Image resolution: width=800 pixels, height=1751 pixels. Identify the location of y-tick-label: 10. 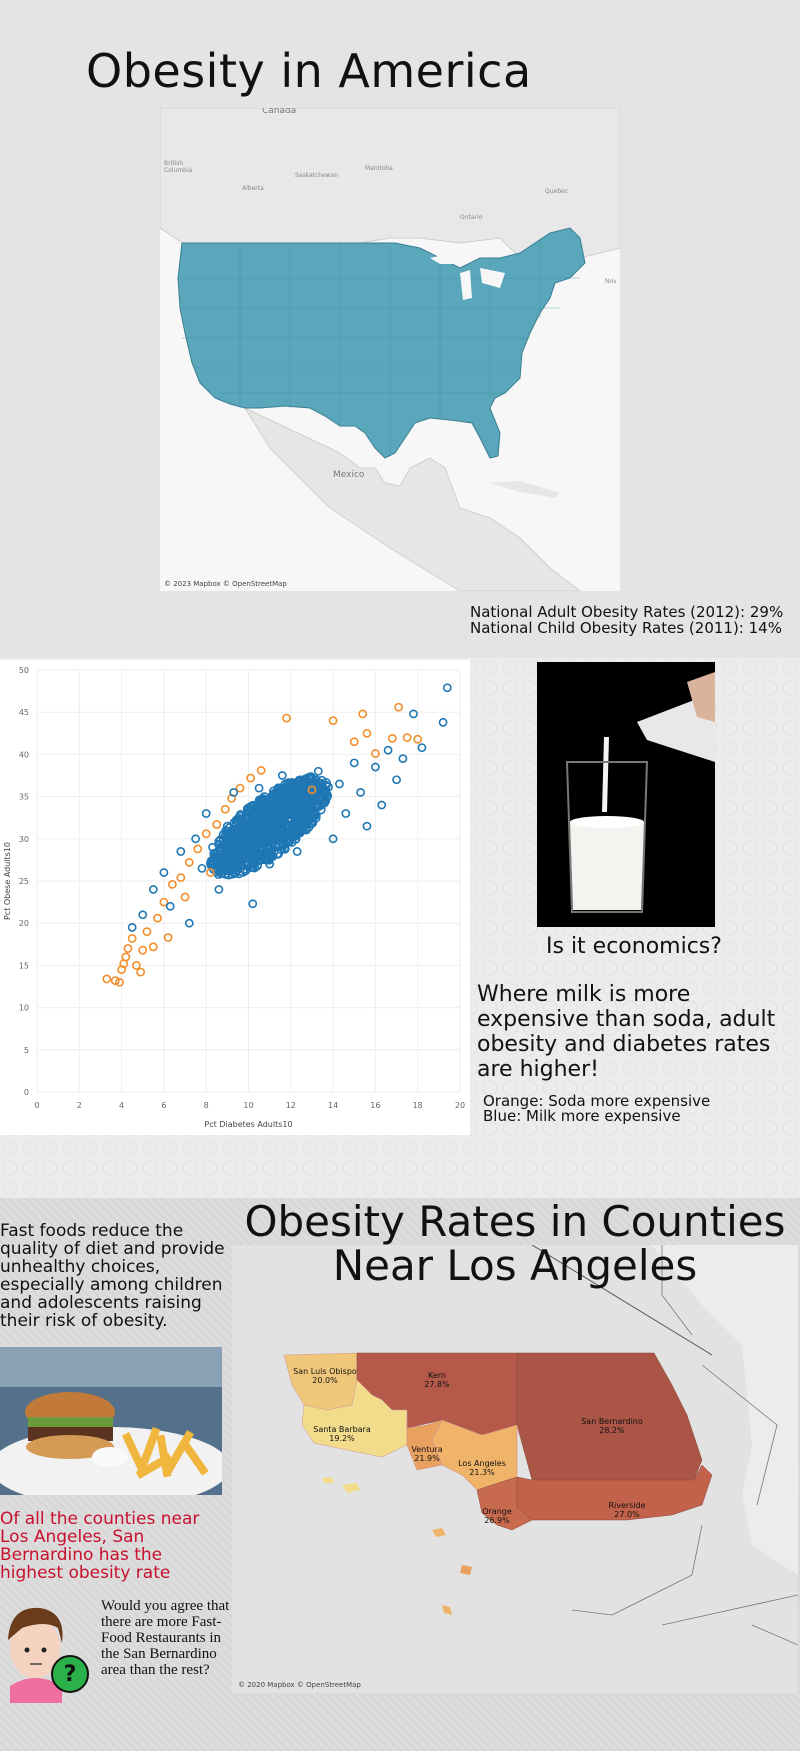
(24, 1008).